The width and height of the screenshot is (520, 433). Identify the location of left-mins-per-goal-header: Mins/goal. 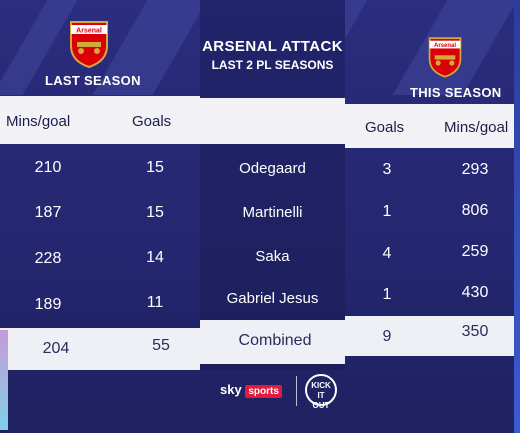
(38, 121).